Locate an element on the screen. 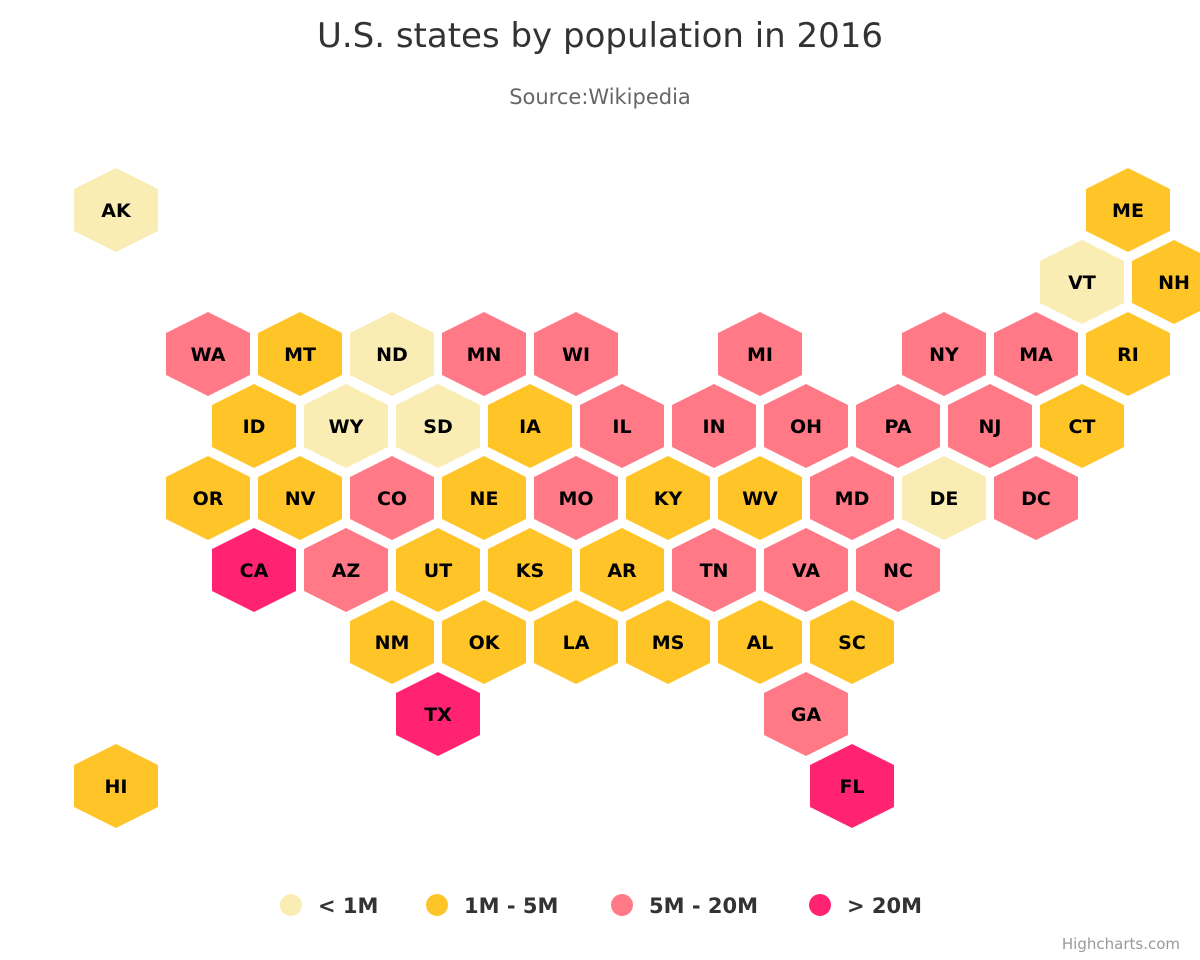  hex-tile-nm: NM is located at coordinates (392, 642).